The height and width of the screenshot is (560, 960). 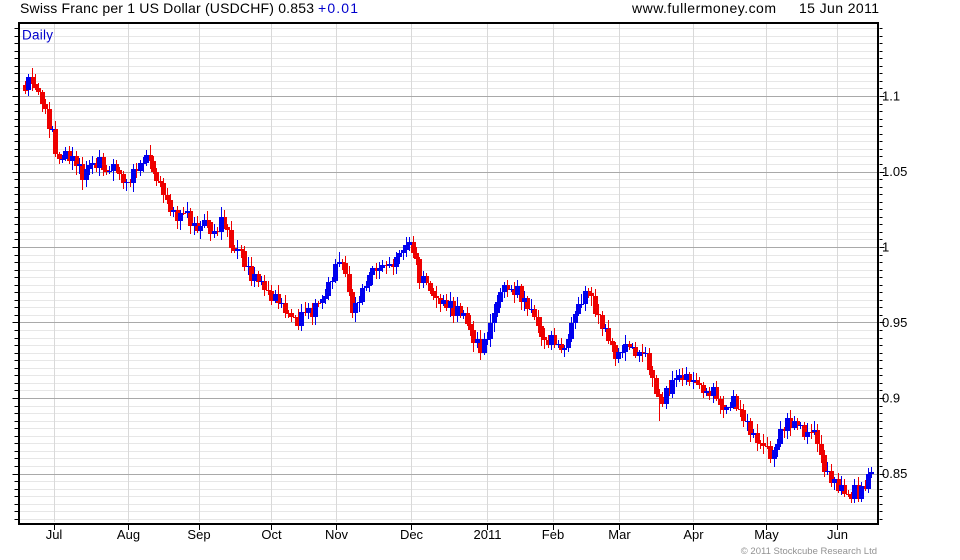 What do you see at coordinates (703, 8) in the screenshot?
I see `svg-text: www.fullermoney.com` at bounding box center [703, 8].